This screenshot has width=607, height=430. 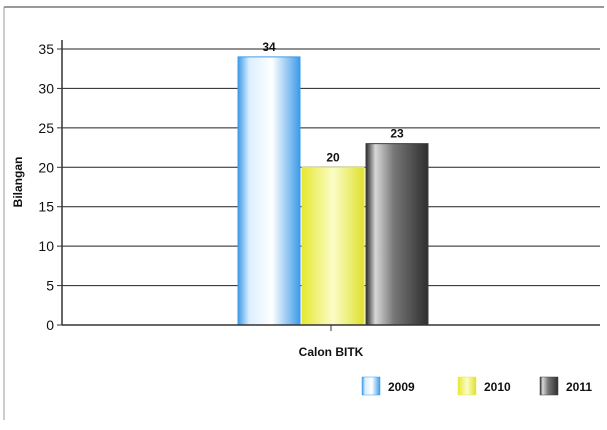 What do you see at coordinates (269, 47) in the screenshot?
I see `data-label-2009: 34` at bounding box center [269, 47].